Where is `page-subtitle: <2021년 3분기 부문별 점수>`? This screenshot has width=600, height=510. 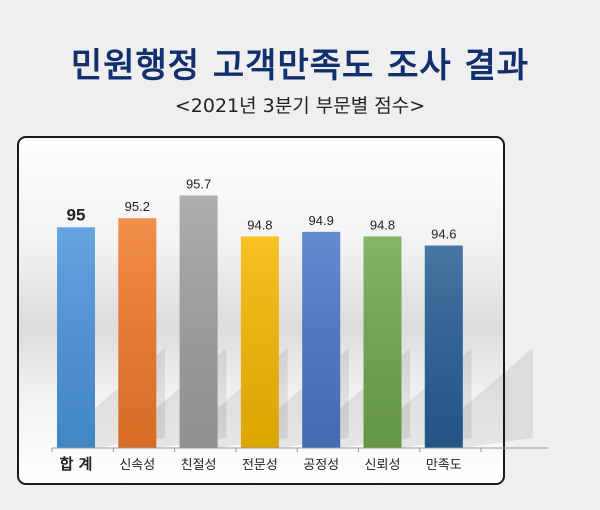
page-subtitle: <2021년 3분기 부문별 점수> is located at coordinates (300, 106).